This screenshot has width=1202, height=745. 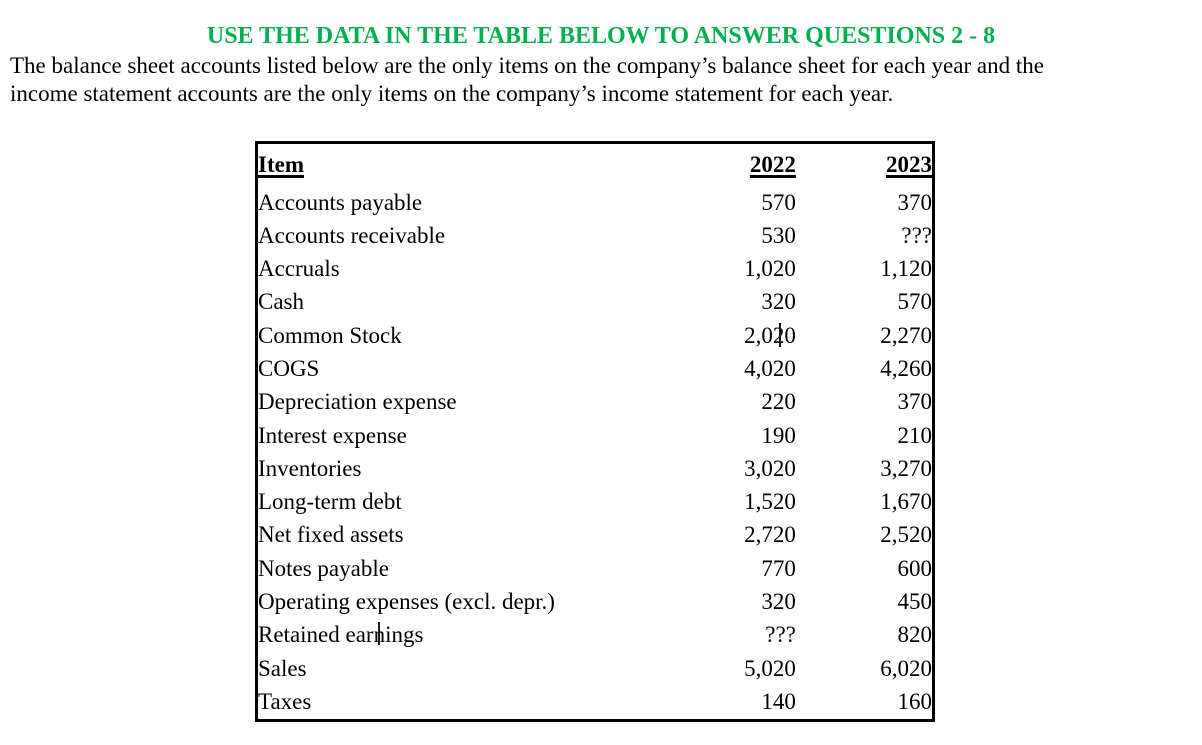 What do you see at coordinates (778, 568) in the screenshot?
I see `value-2022-cell: 770` at bounding box center [778, 568].